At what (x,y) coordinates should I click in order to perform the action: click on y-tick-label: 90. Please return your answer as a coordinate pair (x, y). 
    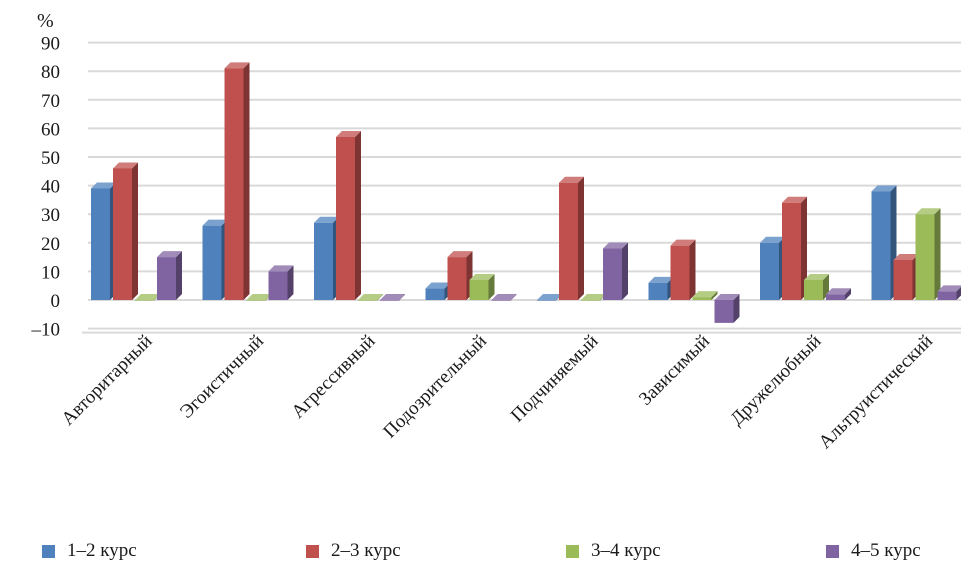
    Looking at the image, I should click on (50, 44).